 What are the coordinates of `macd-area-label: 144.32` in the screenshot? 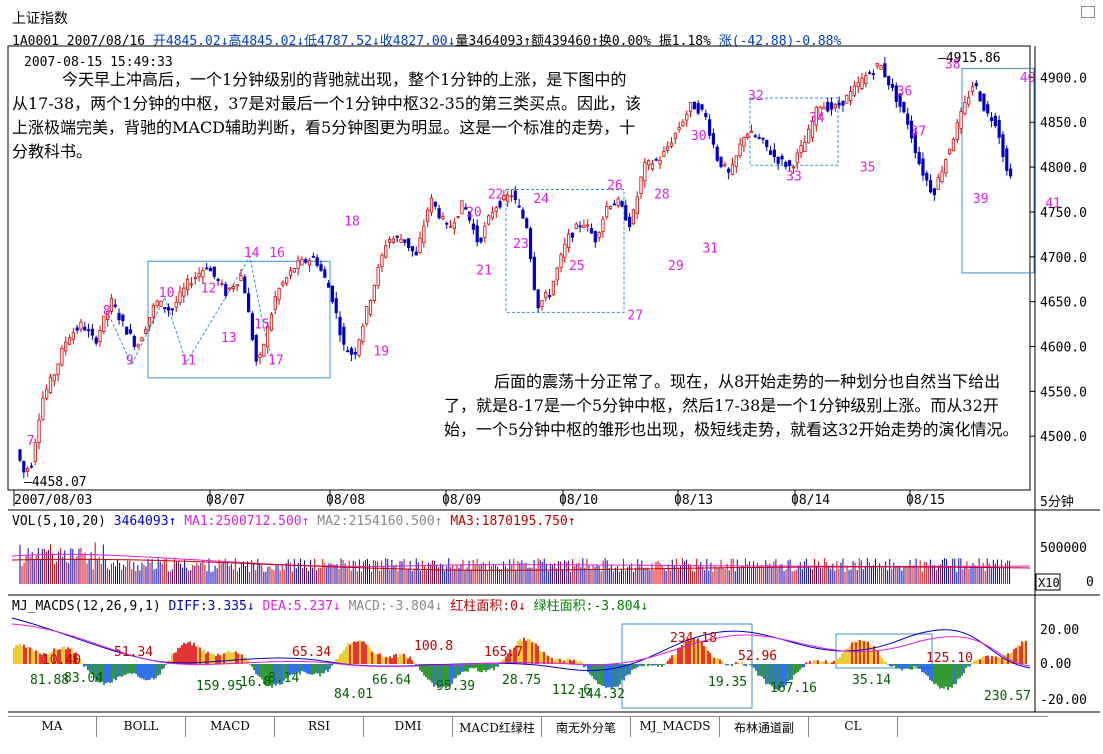 It's located at (601, 694).